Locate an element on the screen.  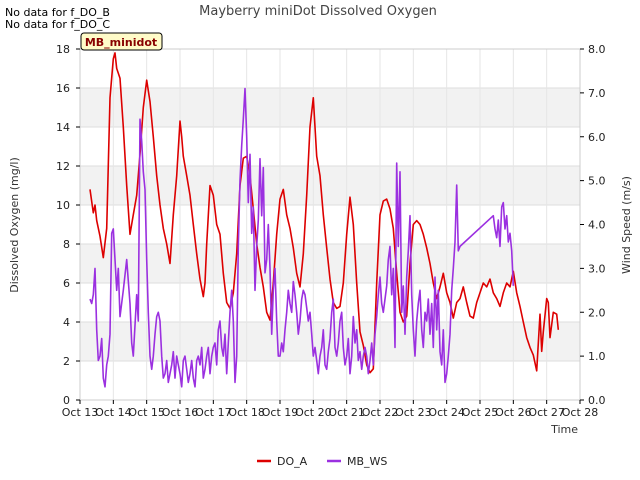
x-tick-label: Oct 22 is located at coordinates (380, 412).